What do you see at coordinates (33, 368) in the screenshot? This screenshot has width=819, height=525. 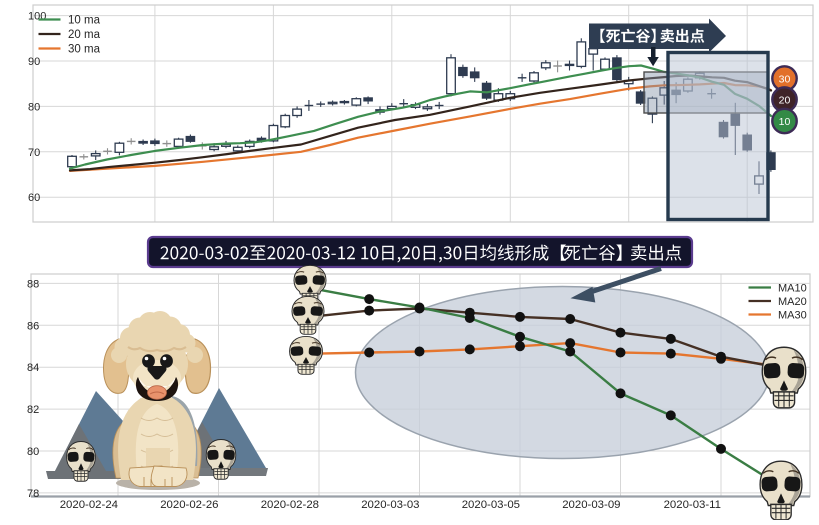 I see `svg-text: 84` at bounding box center [33, 368].